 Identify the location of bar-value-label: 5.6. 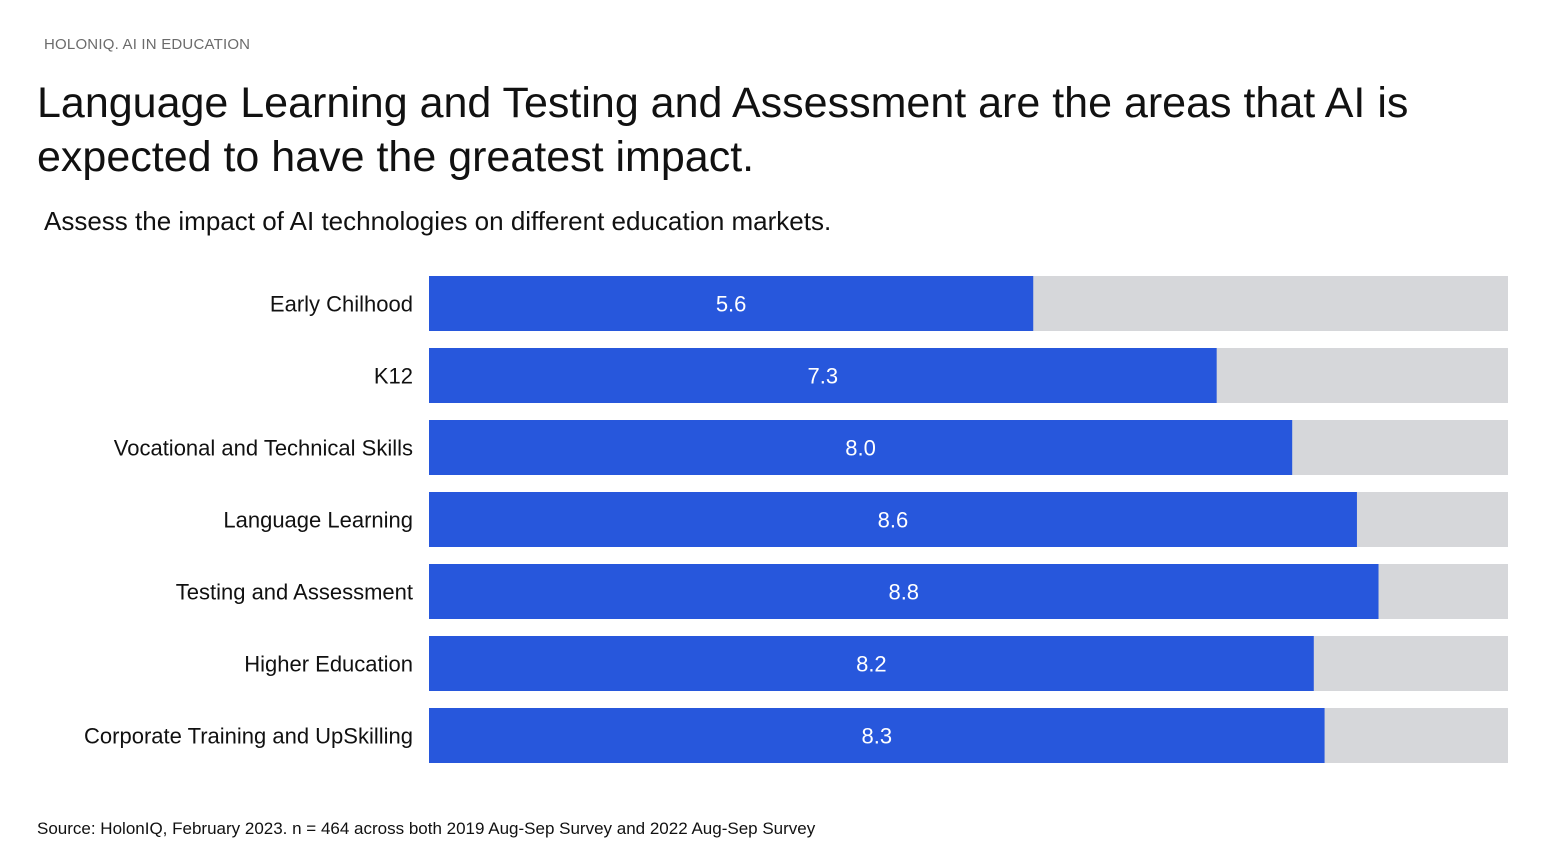
(731, 304).